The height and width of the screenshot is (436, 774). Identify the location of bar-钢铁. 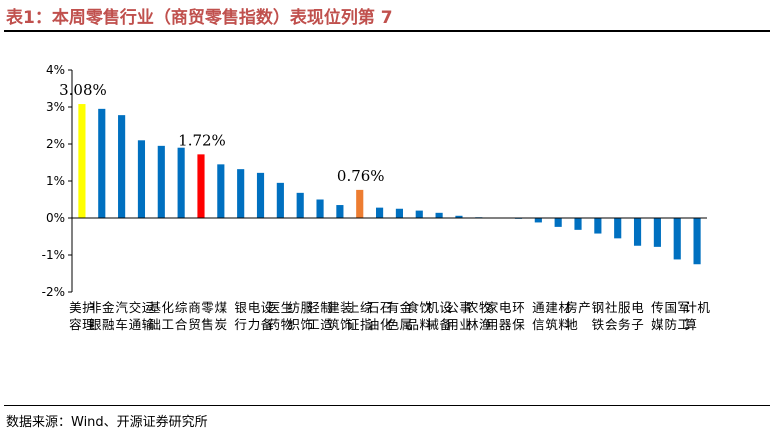
(598, 226).